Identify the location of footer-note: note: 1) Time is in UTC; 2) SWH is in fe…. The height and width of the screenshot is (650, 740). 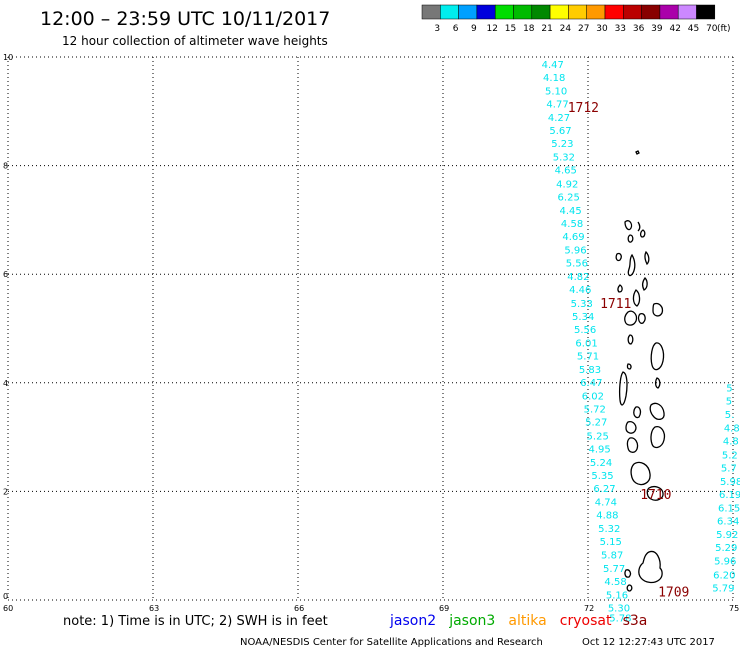
(195, 621).